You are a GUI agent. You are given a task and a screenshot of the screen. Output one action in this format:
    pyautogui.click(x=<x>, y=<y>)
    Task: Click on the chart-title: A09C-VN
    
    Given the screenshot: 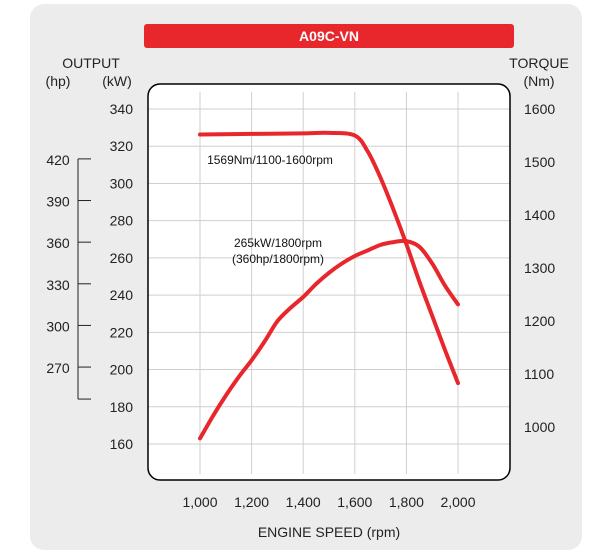 What is the action you would take?
    pyautogui.click(x=329, y=36)
    